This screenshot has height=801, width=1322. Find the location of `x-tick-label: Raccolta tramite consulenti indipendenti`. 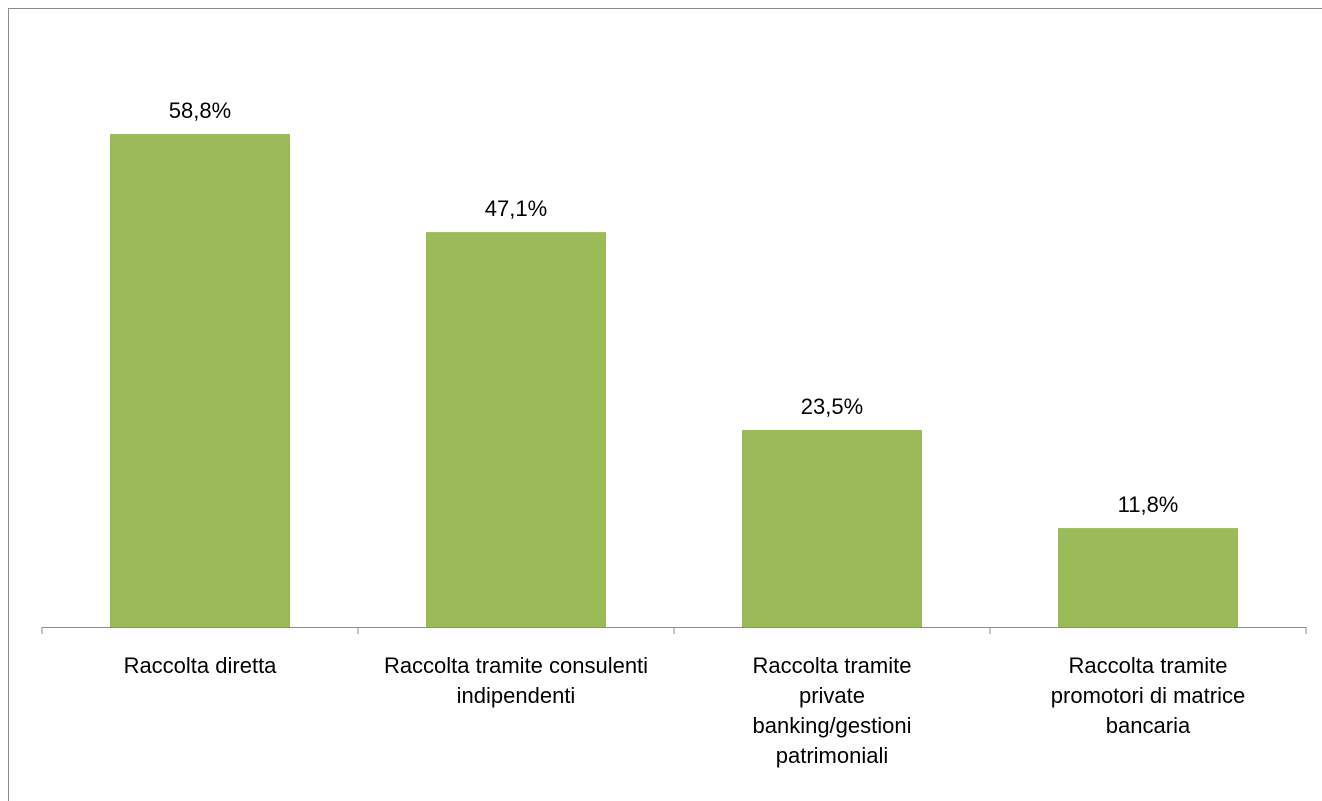

x-tick-label: Raccolta tramite consulenti indipendenti is located at coordinates (516, 680).